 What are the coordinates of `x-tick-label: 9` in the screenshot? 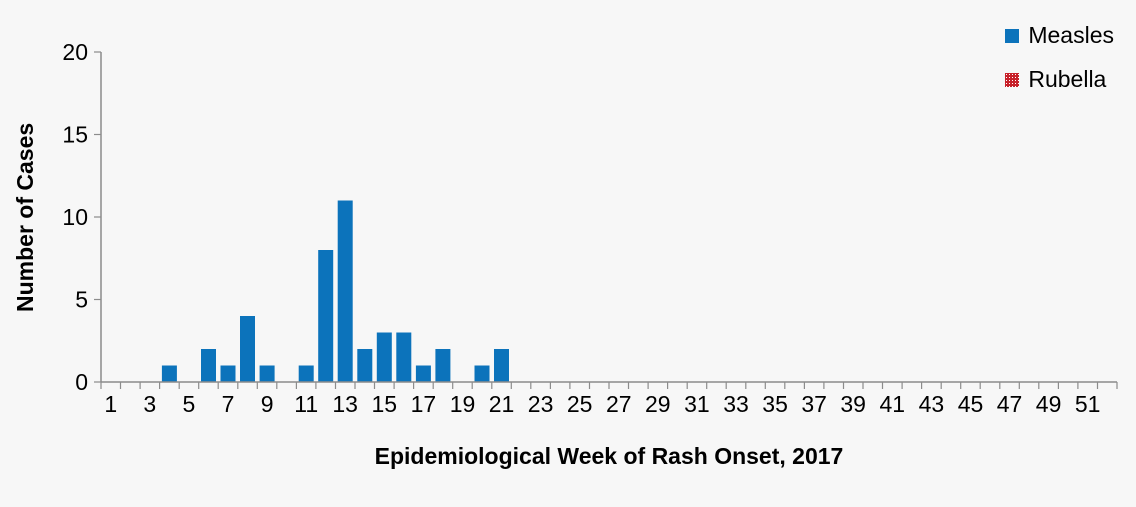 It's located at (267, 404).